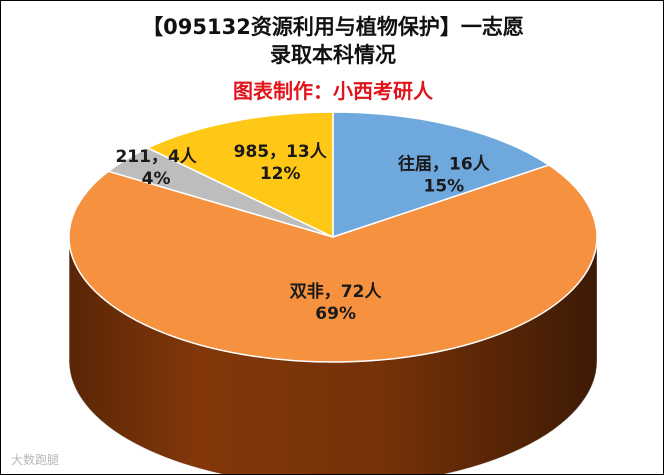  Describe the element at coordinates (35, 460) in the screenshot. I see `watermark: 大数跑腿` at that location.